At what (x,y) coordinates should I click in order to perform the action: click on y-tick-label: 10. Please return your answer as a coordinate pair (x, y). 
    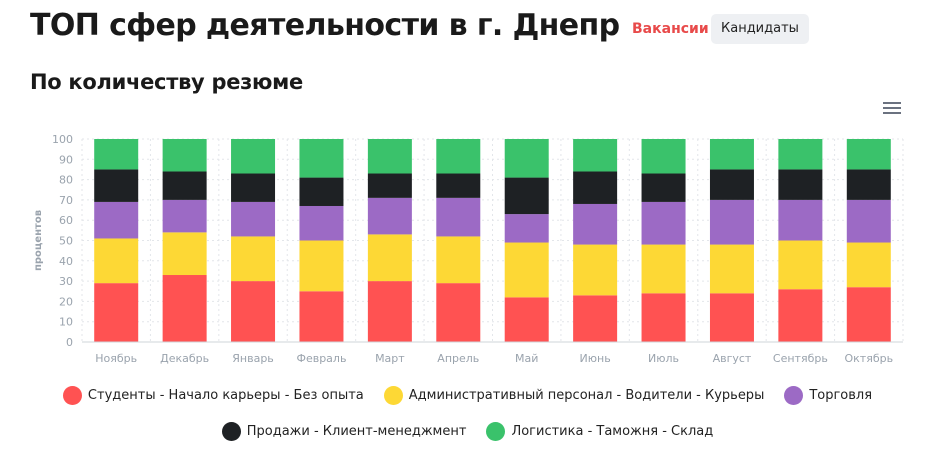
    Looking at the image, I should click on (66, 322).